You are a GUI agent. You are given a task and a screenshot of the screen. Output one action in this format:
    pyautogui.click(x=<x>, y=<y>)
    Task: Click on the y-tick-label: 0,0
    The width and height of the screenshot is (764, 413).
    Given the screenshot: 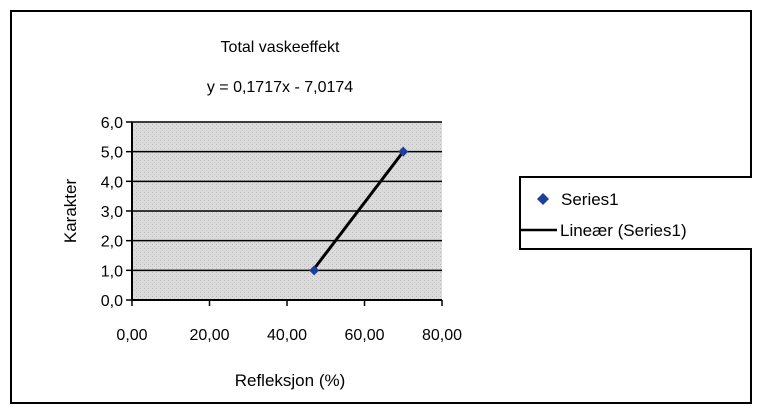 What is the action you would take?
    pyautogui.click(x=112, y=301)
    